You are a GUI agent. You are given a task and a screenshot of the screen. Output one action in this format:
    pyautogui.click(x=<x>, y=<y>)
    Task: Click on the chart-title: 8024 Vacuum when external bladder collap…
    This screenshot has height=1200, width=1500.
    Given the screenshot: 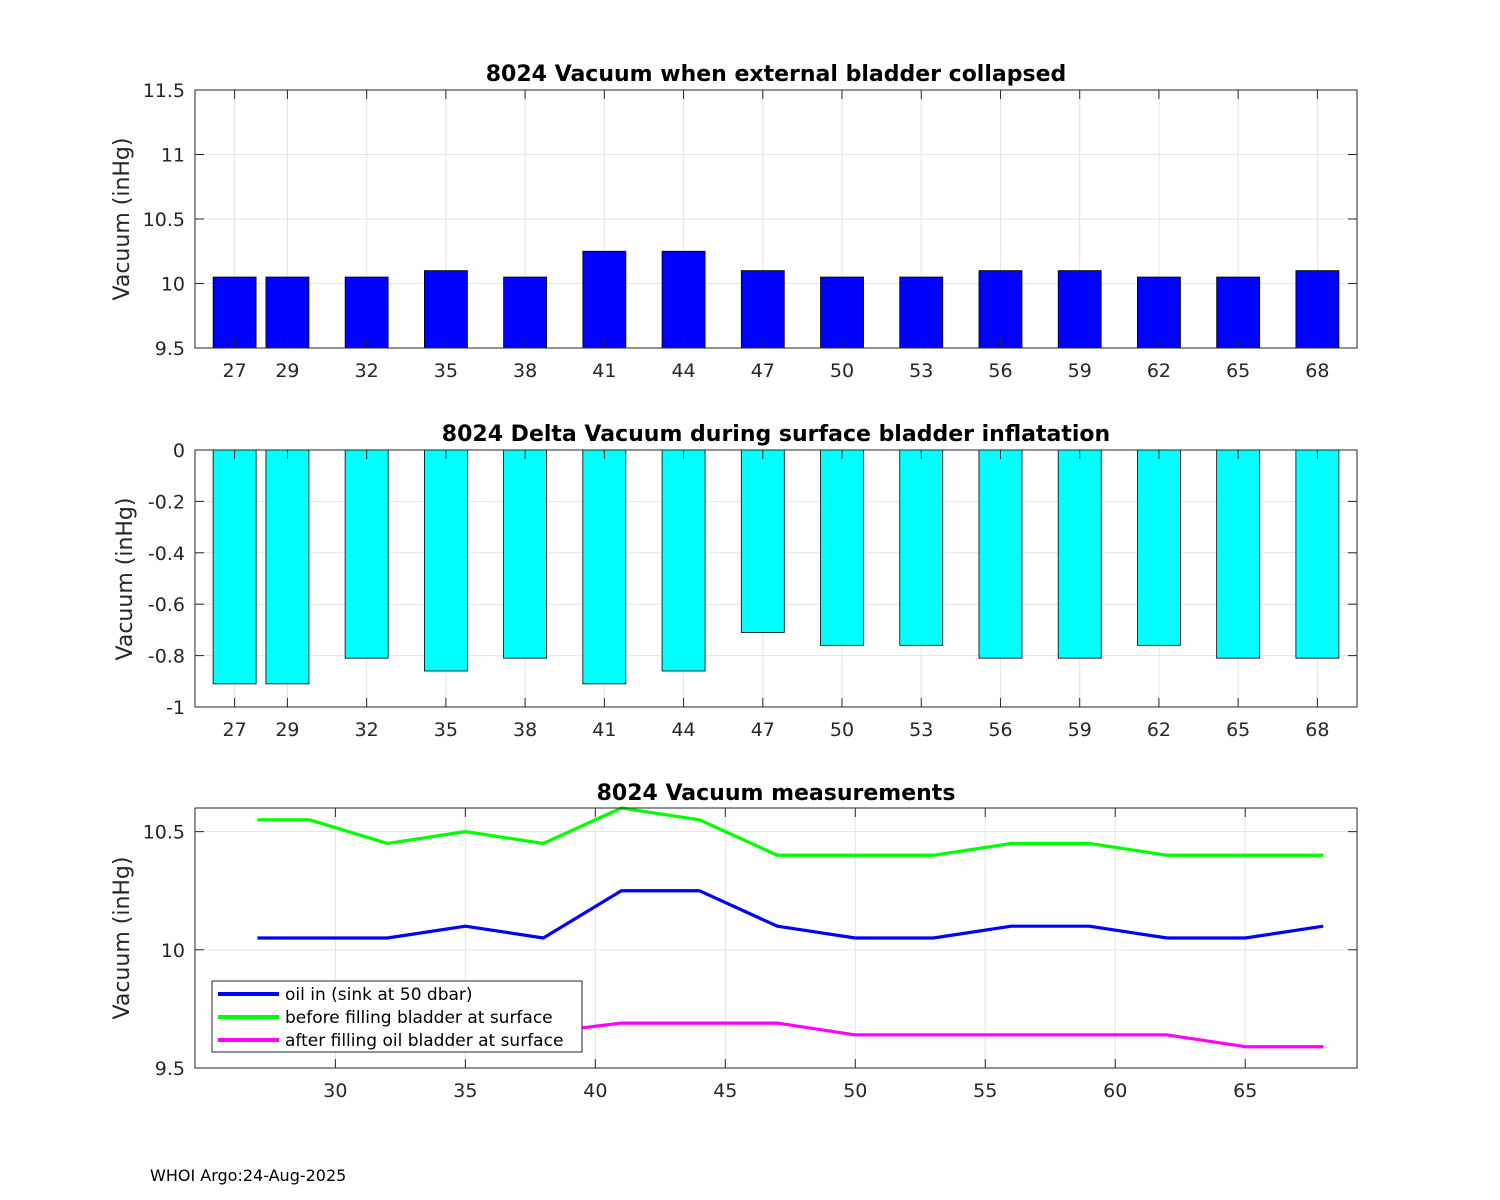 What is the action you would take?
    pyautogui.click(x=776, y=74)
    